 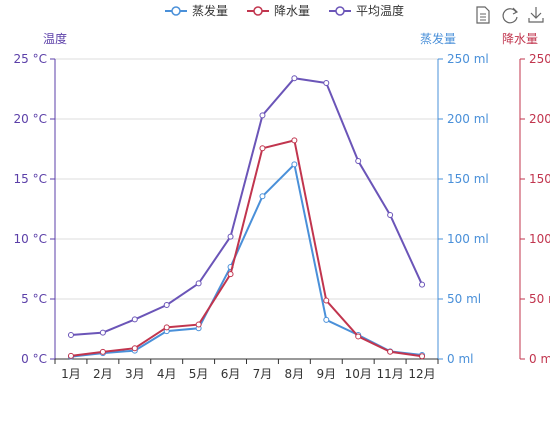 I want to click on x-tick-label: 5月, so click(x=199, y=374).